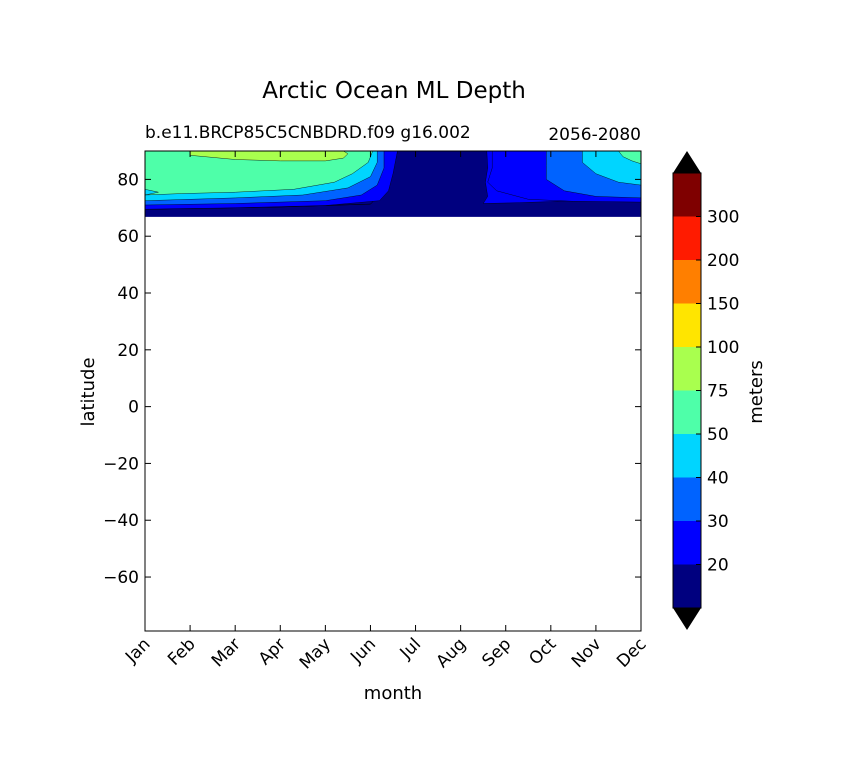 The height and width of the screenshot is (778, 841). I want to click on x-tick-label: Jan, so click(137, 650).